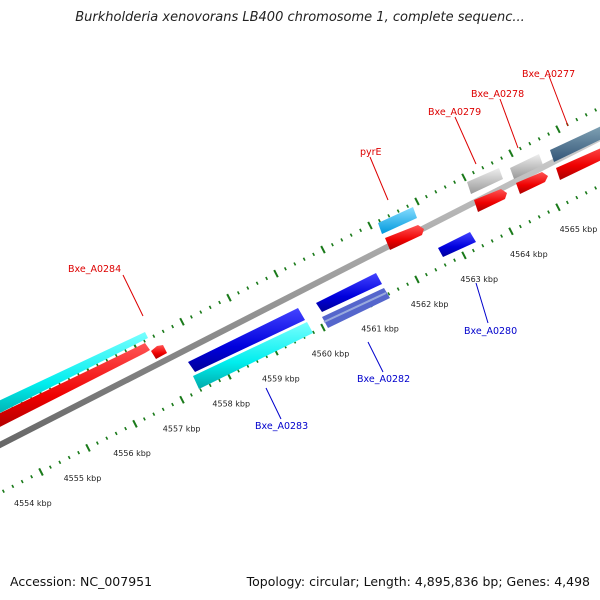 The width and height of the screenshot is (600, 600). I want to click on gene-feature-bxe-a0280, so click(457, 244).